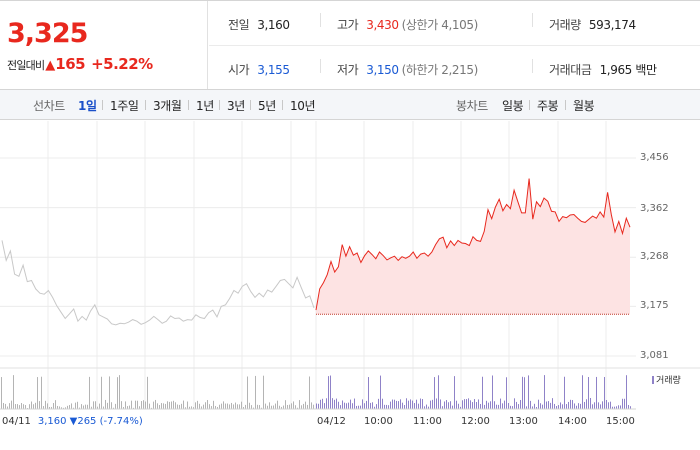  I want to click on tab-3-years: 3년, so click(236, 106).